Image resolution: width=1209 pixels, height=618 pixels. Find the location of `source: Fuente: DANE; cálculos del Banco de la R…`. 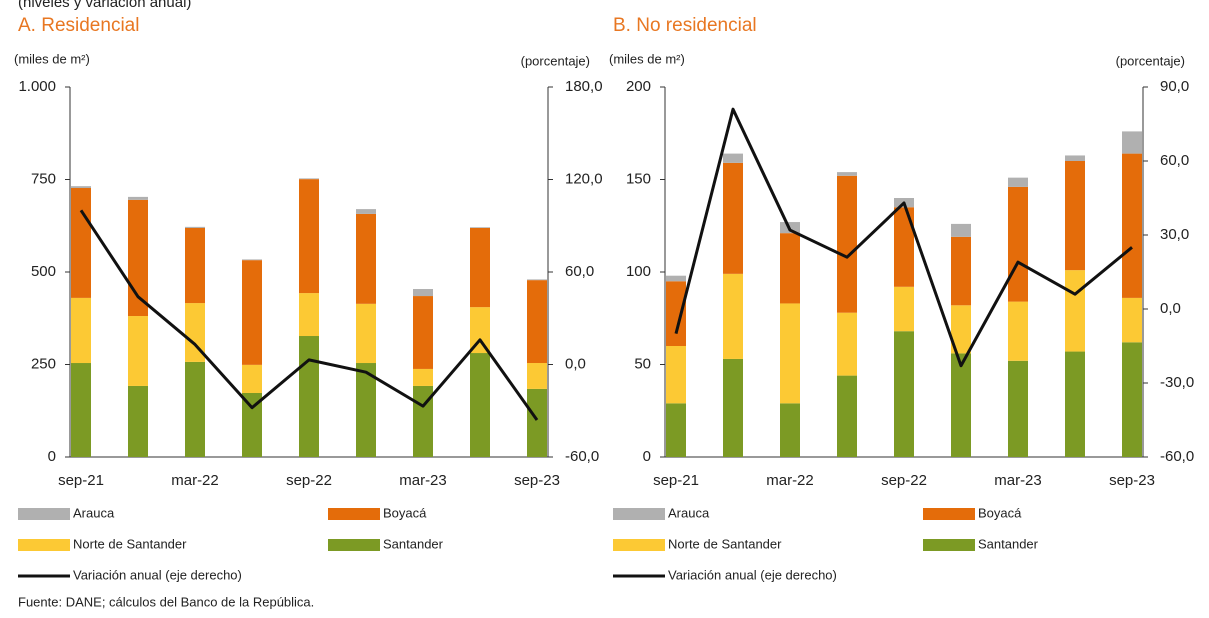

source: Fuente: DANE; cálculos del Banco de la R… is located at coordinates (166, 601).